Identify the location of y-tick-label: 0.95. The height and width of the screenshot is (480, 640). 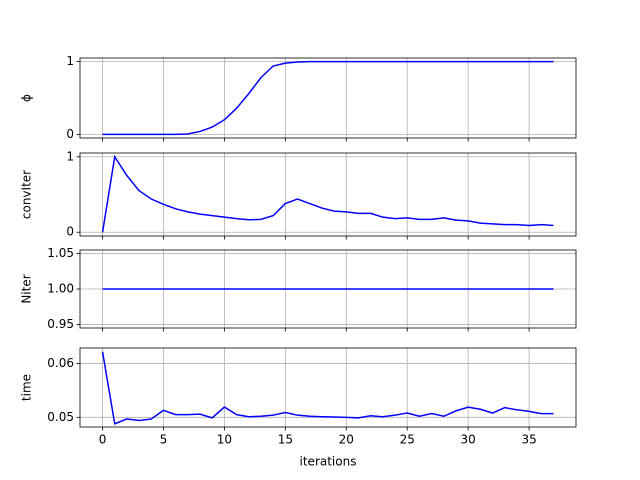
(60, 324).